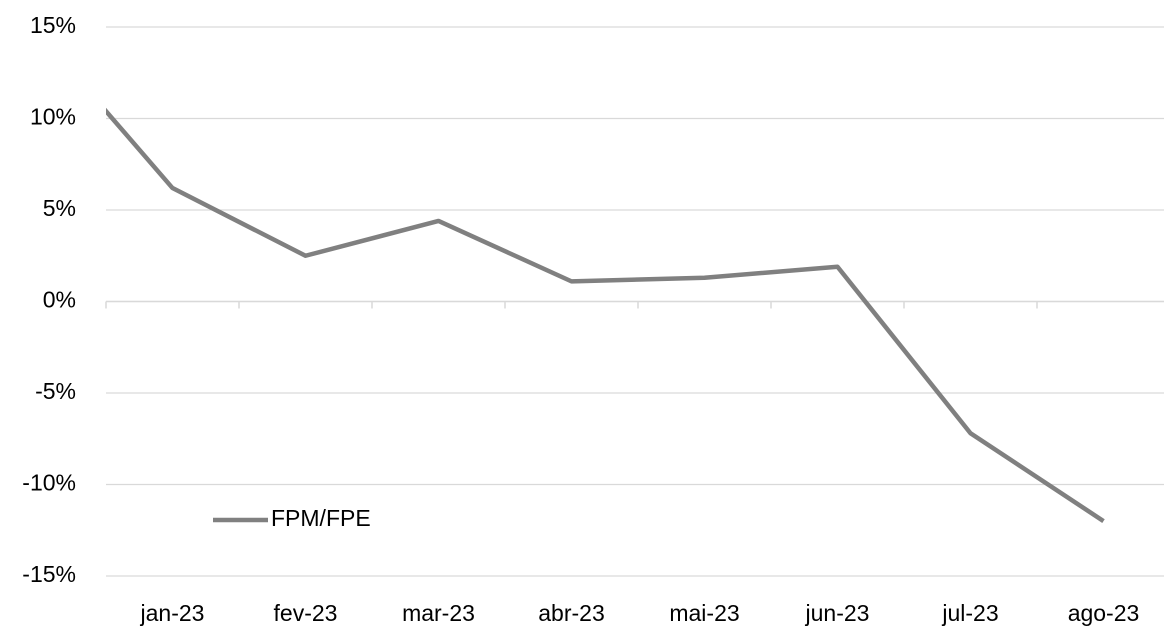 This screenshot has height=632, width=1164. Describe the element at coordinates (969, 613) in the screenshot. I see `x-tick-label: jul-23` at that location.